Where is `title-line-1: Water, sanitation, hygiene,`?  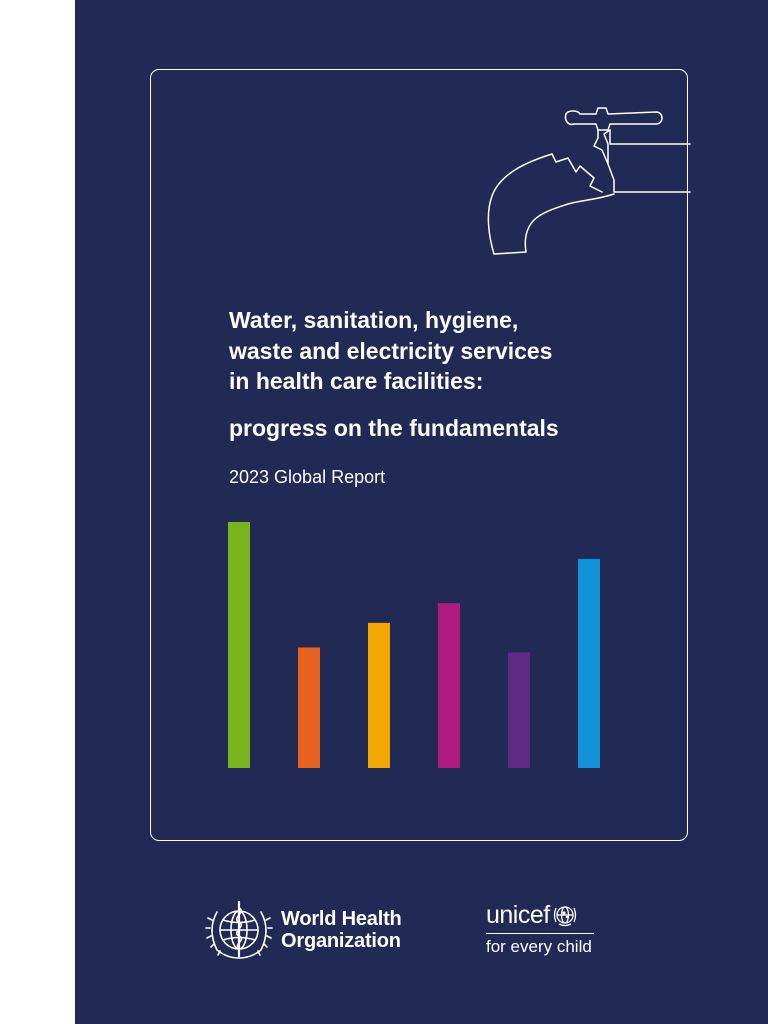 title-line-1: Water, sanitation, hygiene, is located at coordinates (374, 320).